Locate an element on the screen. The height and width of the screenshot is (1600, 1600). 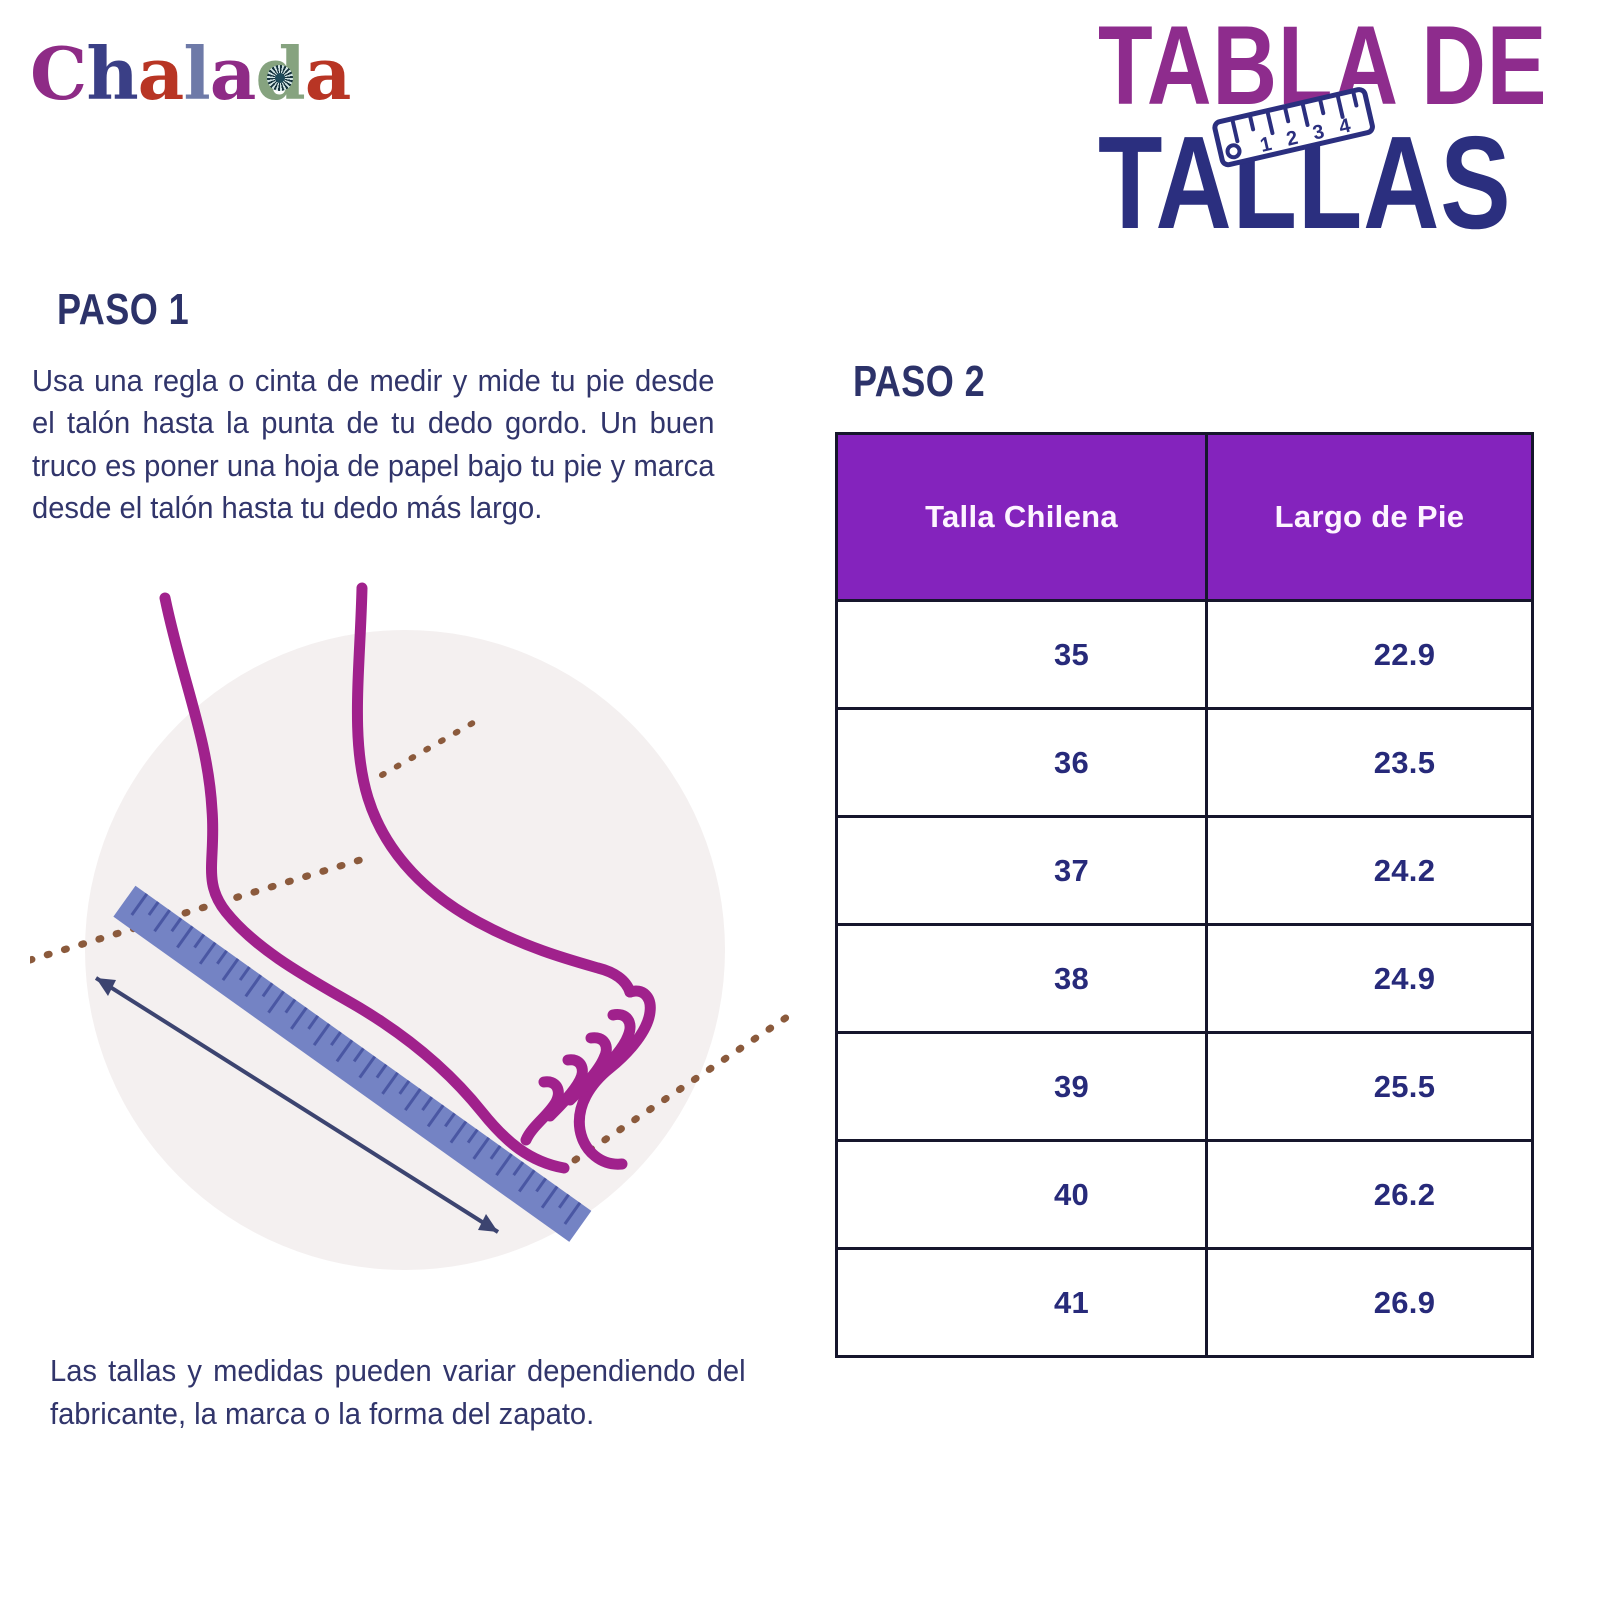
brand-logo-letter: h is located at coordinates (112, 73).